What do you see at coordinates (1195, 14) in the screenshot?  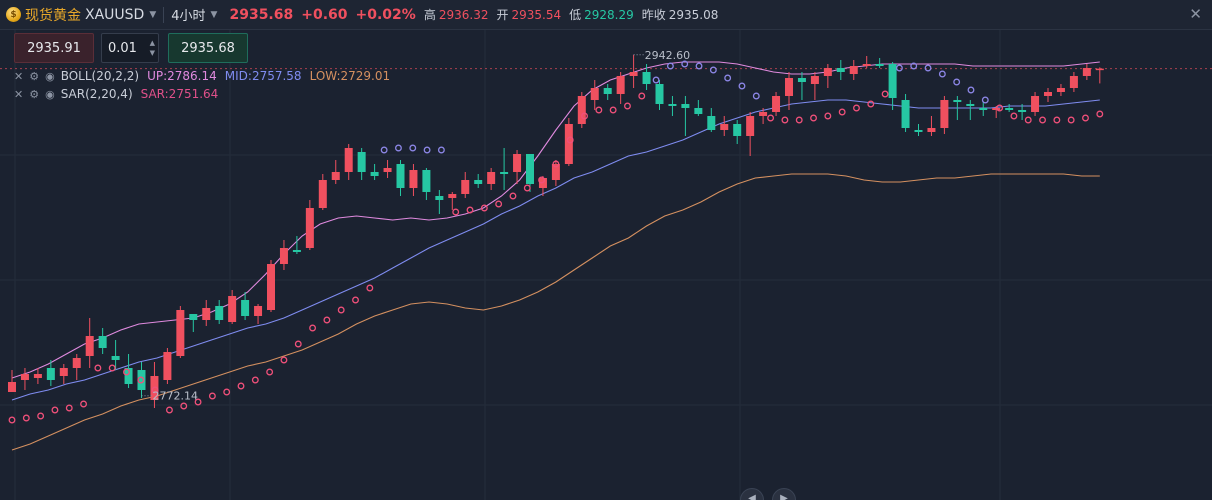 I see `close-icon: ✕` at bounding box center [1195, 14].